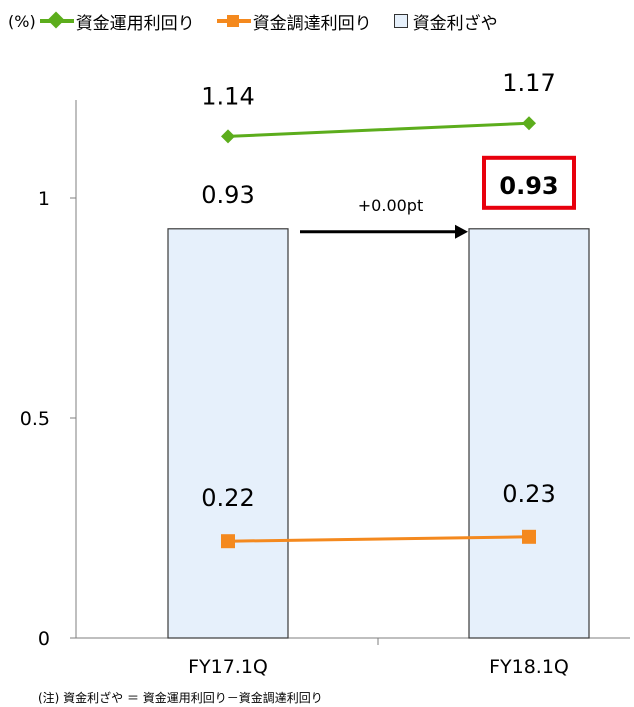 The image size is (634, 707). I want to click on legend-diamond-icon, so click(56, 21).